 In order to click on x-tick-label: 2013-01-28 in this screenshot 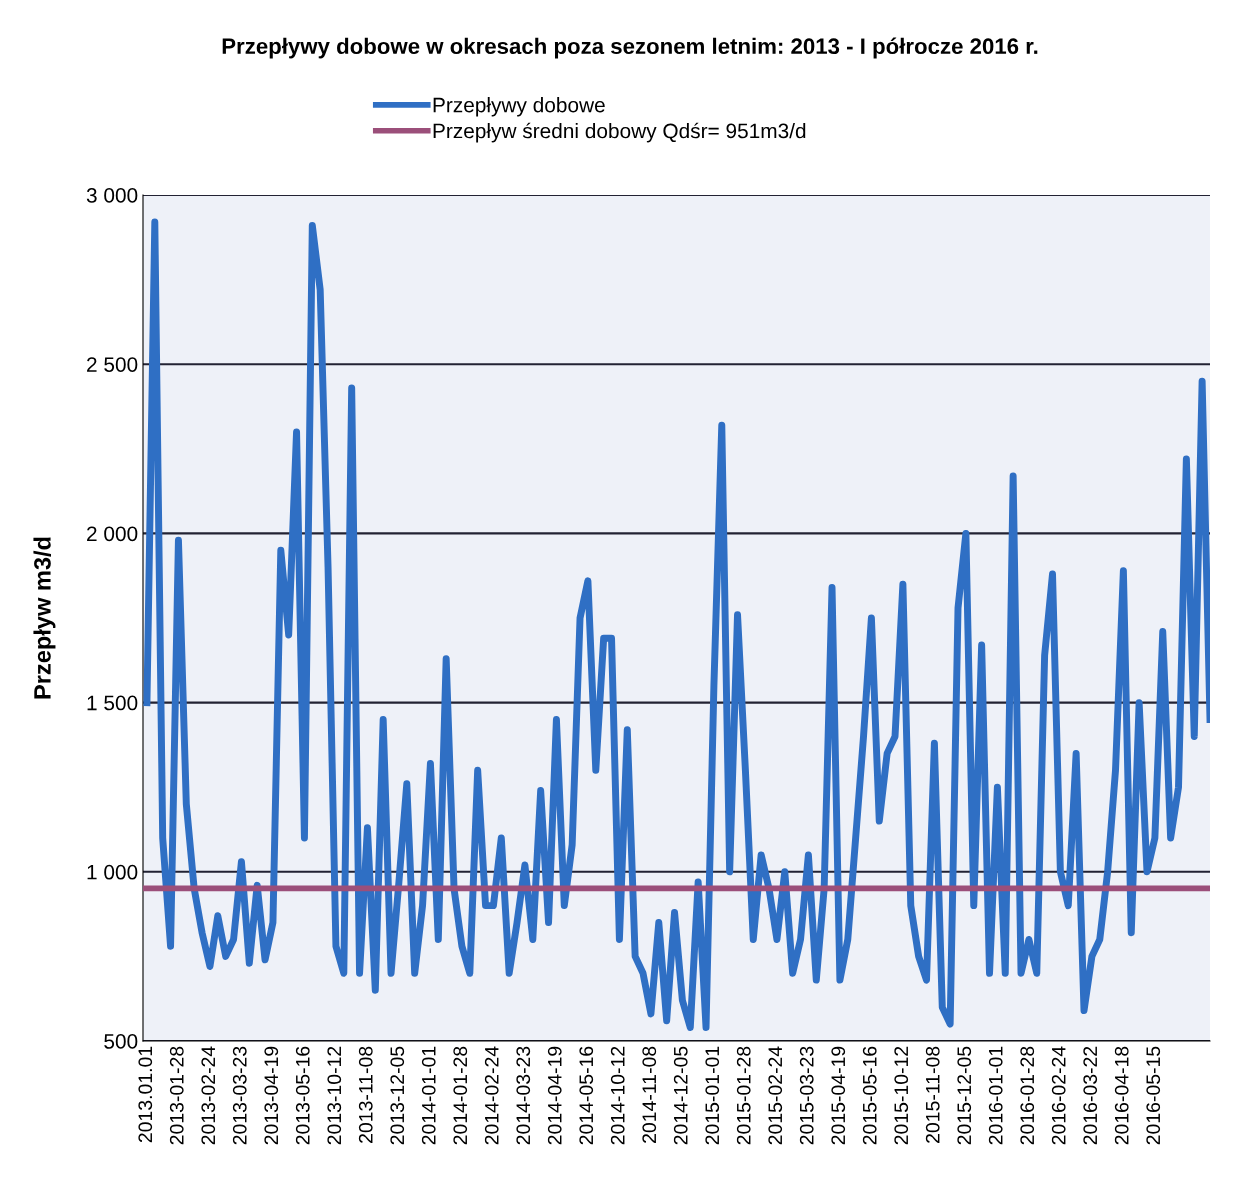, I will do `click(176, 1095)`.